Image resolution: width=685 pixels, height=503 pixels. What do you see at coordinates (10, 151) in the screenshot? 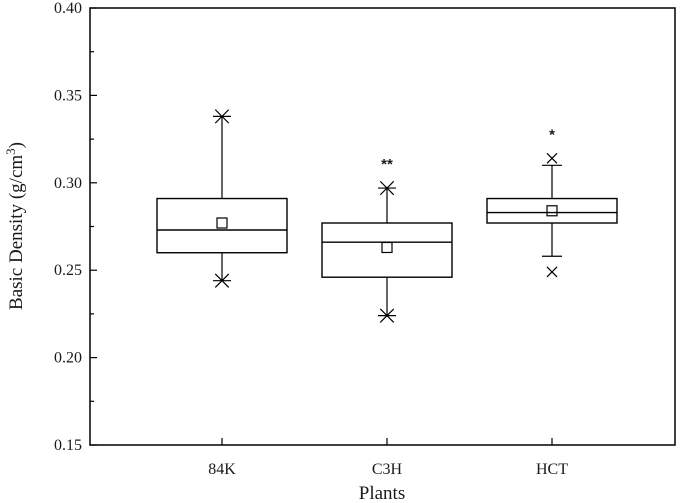
I see `y-axis-label-superscript: 3` at bounding box center [10, 151].